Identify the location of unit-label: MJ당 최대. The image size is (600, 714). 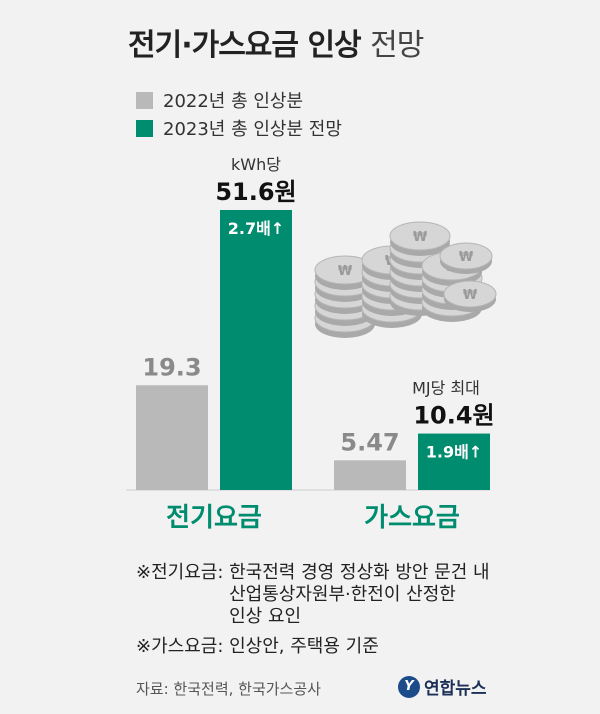
(446, 388).